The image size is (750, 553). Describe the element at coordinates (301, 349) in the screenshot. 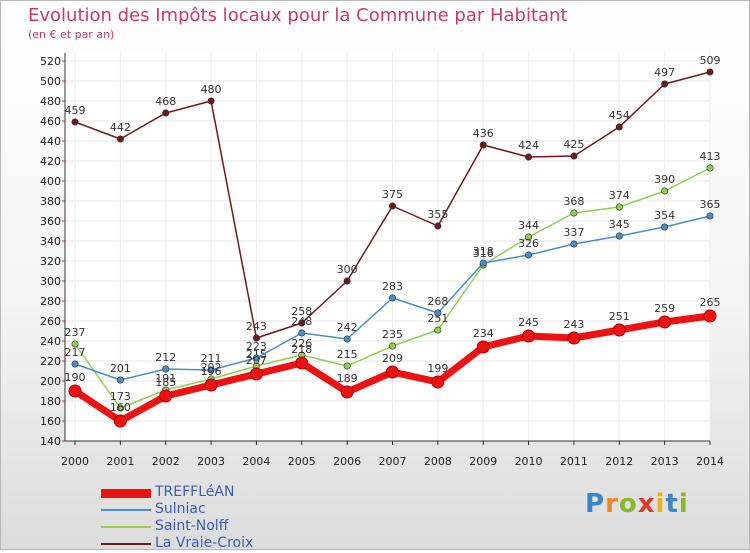

I see `data-label-trefflean: 218` at that location.